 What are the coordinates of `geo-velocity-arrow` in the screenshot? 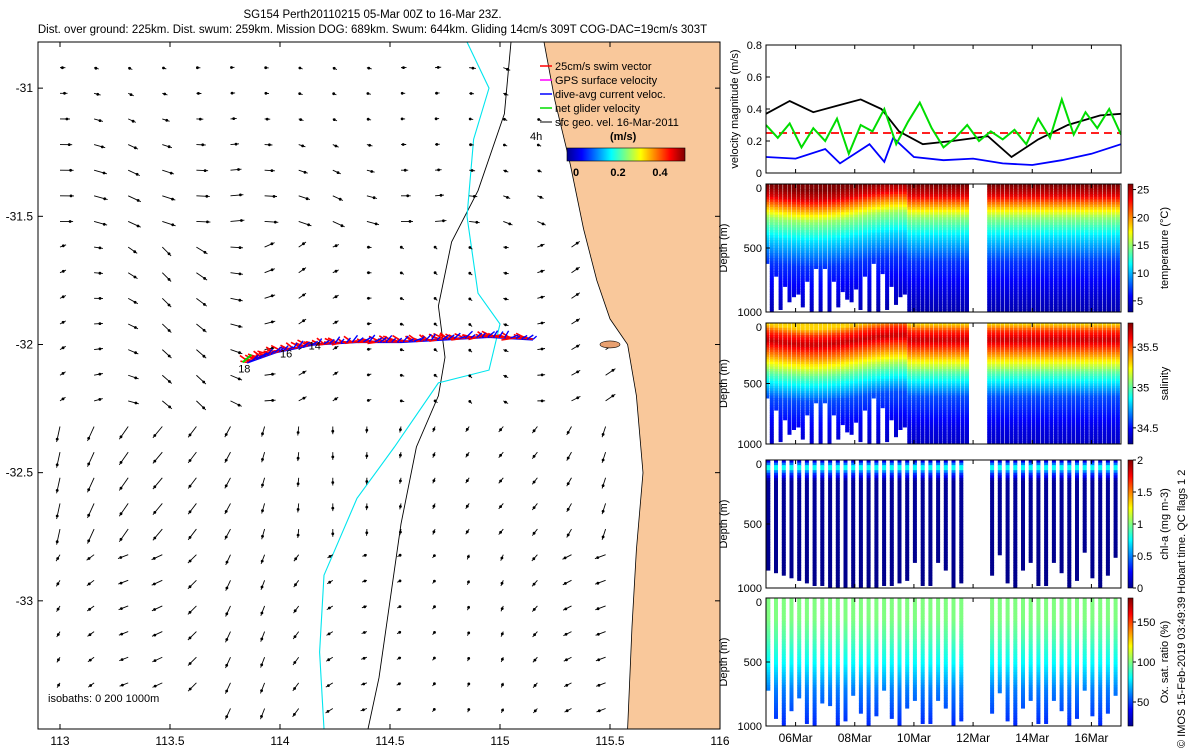 It's located at (303, 171).